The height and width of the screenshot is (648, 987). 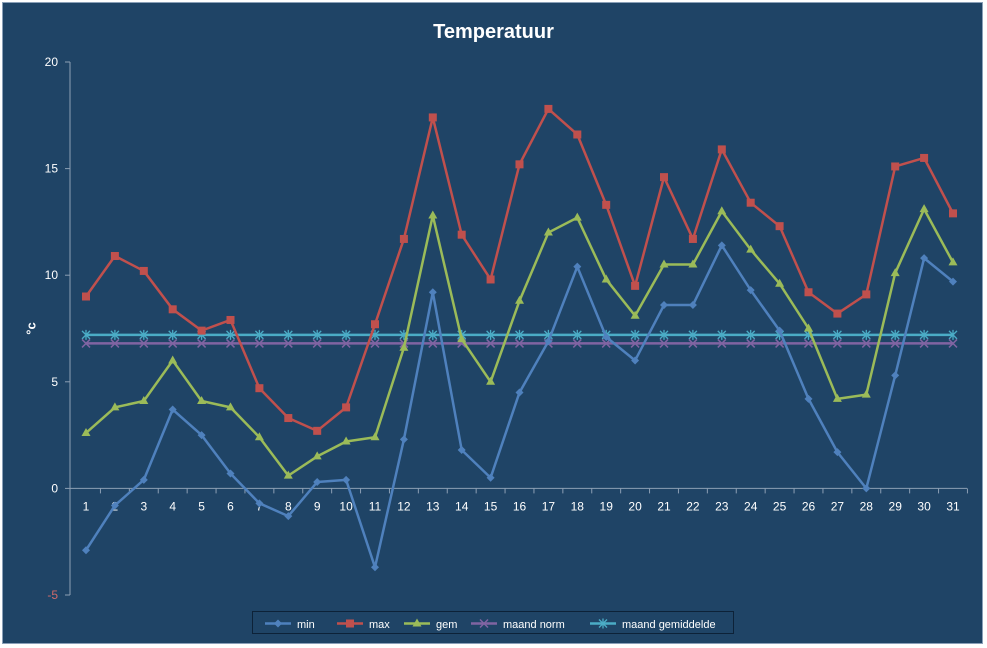 What do you see at coordinates (433, 506) in the screenshot?
I see `x-tick-label: 13` at bounding box center [433, 506].